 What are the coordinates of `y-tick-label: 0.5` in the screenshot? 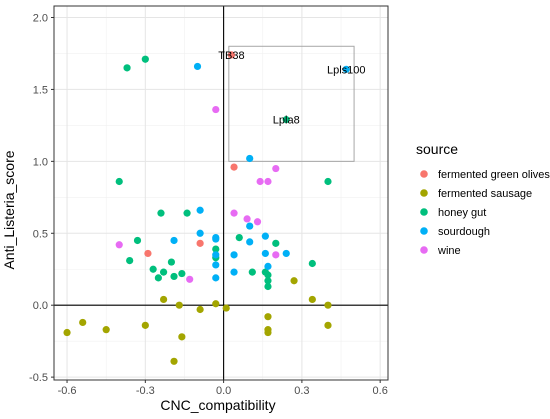 It's located at (40, 234).